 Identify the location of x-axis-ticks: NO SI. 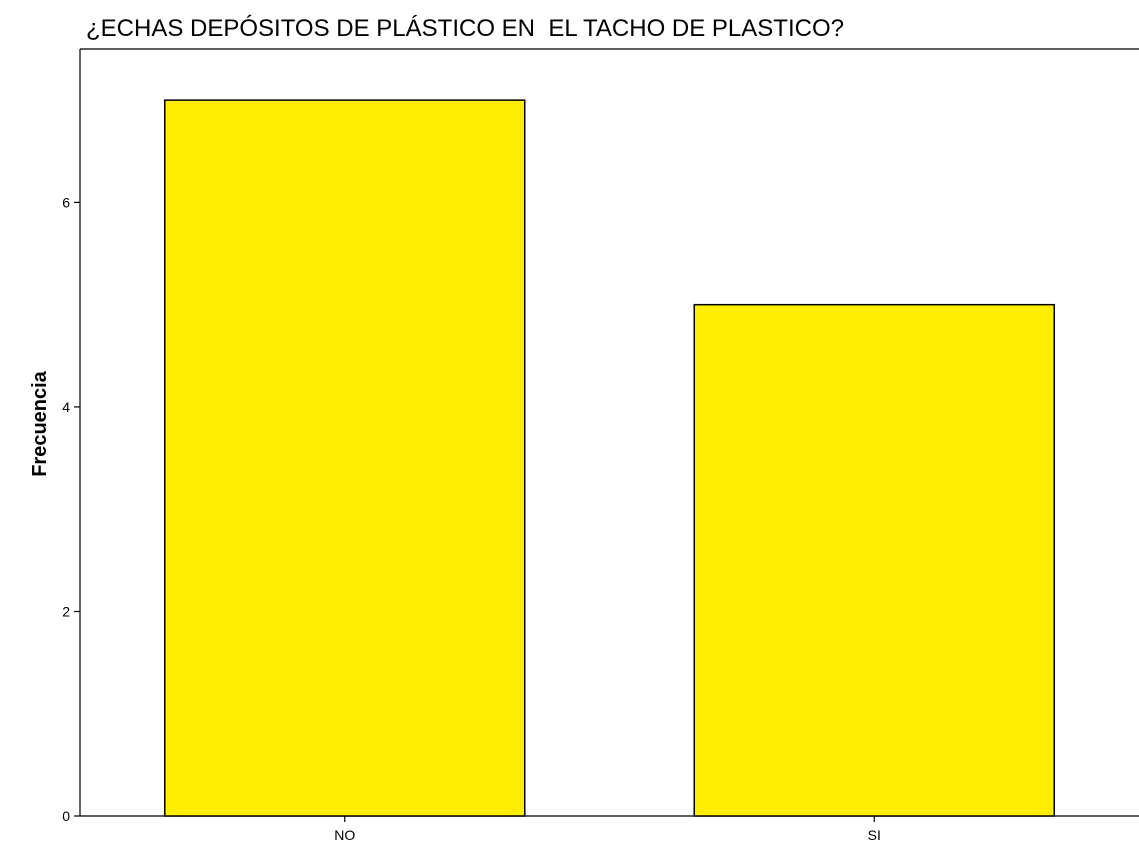
(607, 829).